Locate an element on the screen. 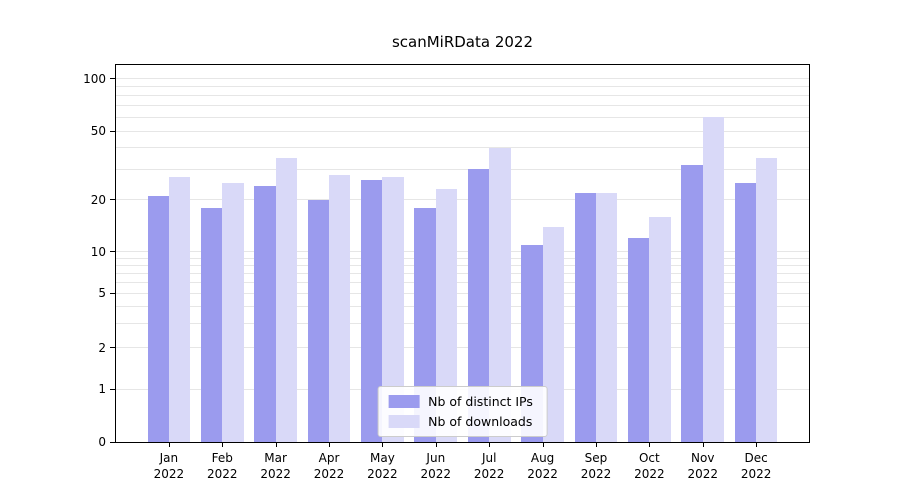  chart-title: scanMiRData 2022 is located at coordinates (462, 42).